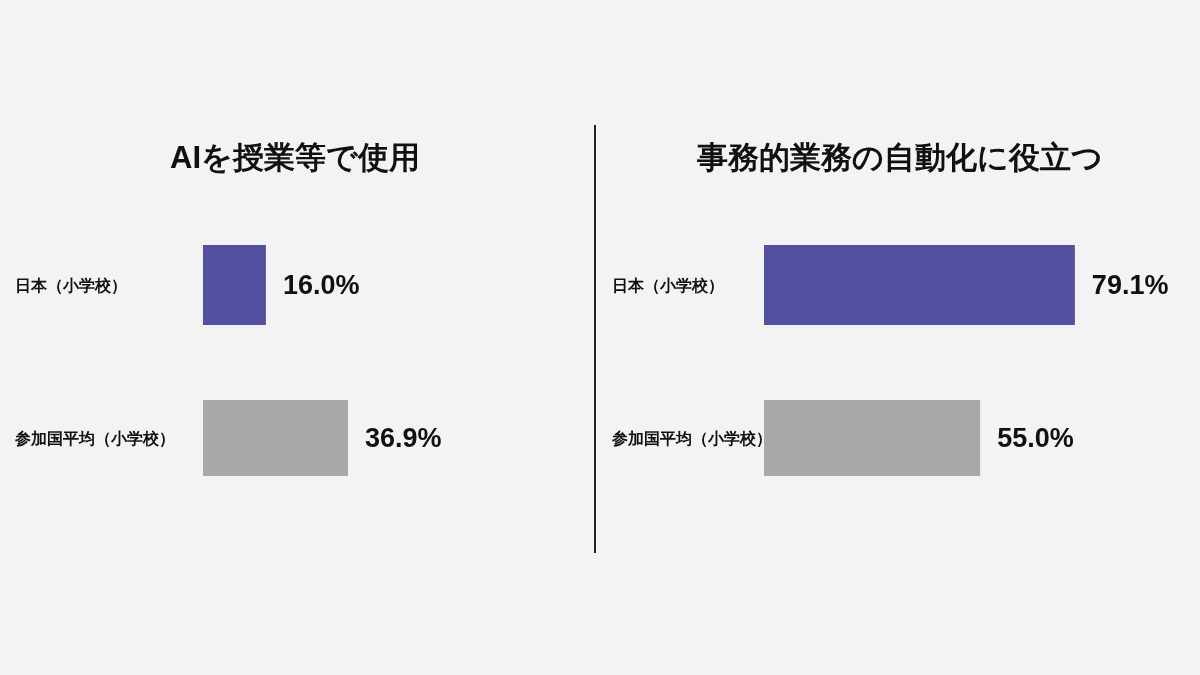 This screenshot has height=675, width=1200. Describe the element at coordinates (321, 285) in the screenshot. I see `data-label: 16.0%` at that location.